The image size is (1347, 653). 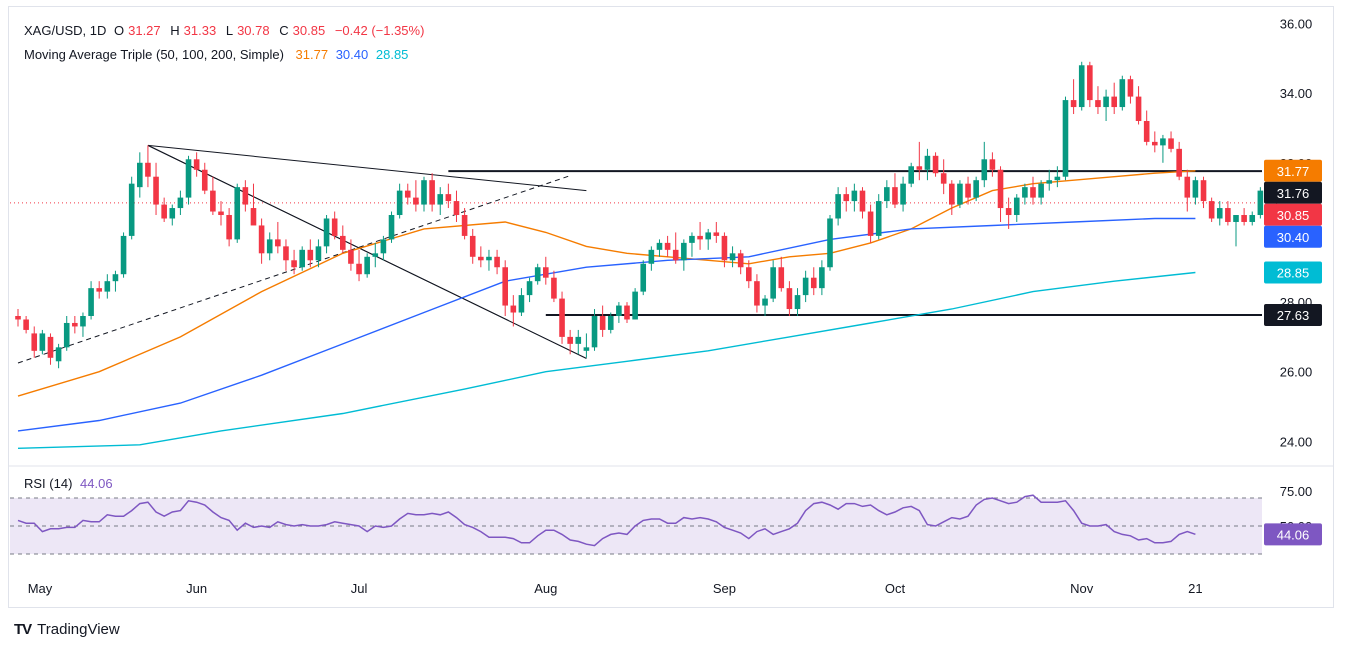 What do you see at coordinates (67, 629) in the screenshot?
I see `tradingview-brand: TV TradingView` at bounding box center [67, 629].